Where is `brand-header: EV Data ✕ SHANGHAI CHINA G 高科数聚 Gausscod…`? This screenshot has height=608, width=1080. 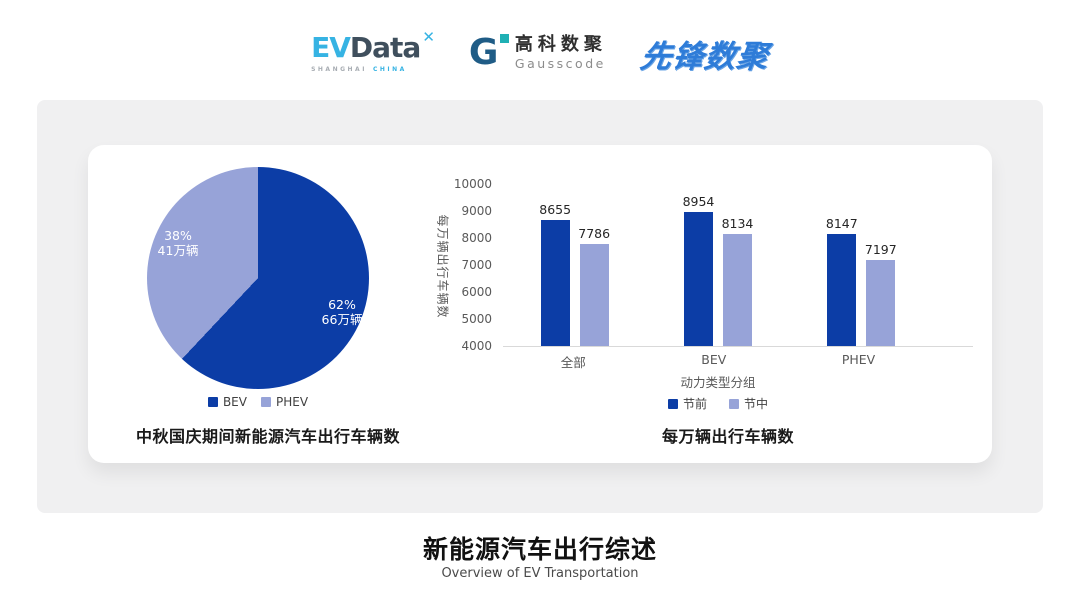 brand-header: EV Data ✕ SHANGHAI CHINA G 高科数聚 Gausscod… is located at coordinates (540, 53).